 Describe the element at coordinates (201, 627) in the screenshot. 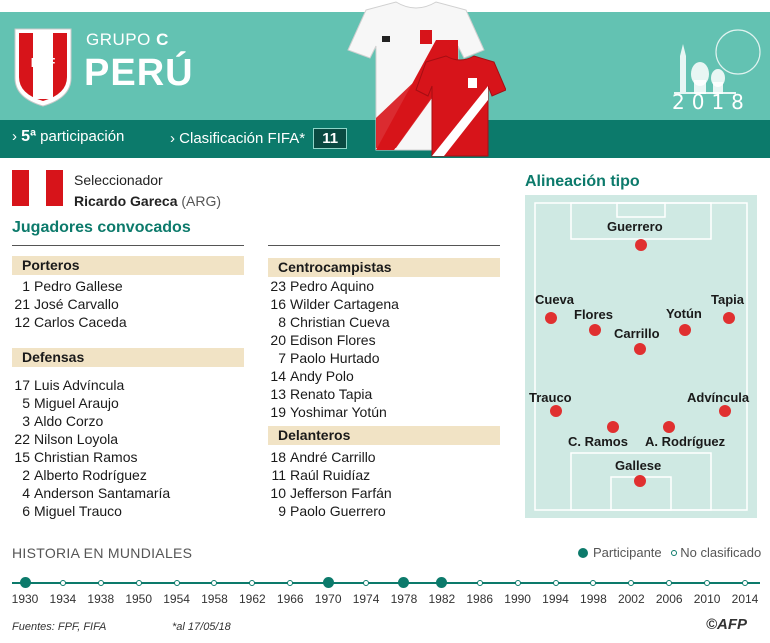

I see `as-of-note: *al 17/05/18` at that location.